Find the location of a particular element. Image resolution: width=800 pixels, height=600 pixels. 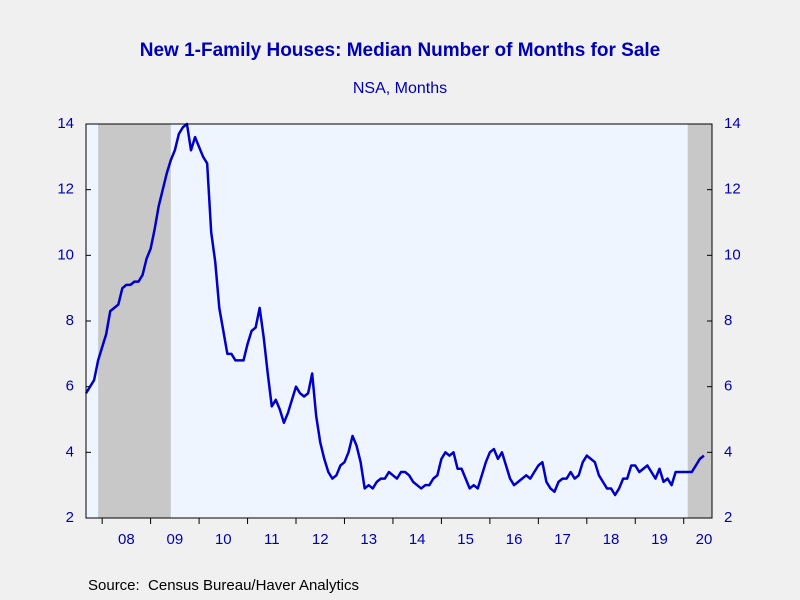

y-tick-label: 10 is located at coordinates (65, 254).